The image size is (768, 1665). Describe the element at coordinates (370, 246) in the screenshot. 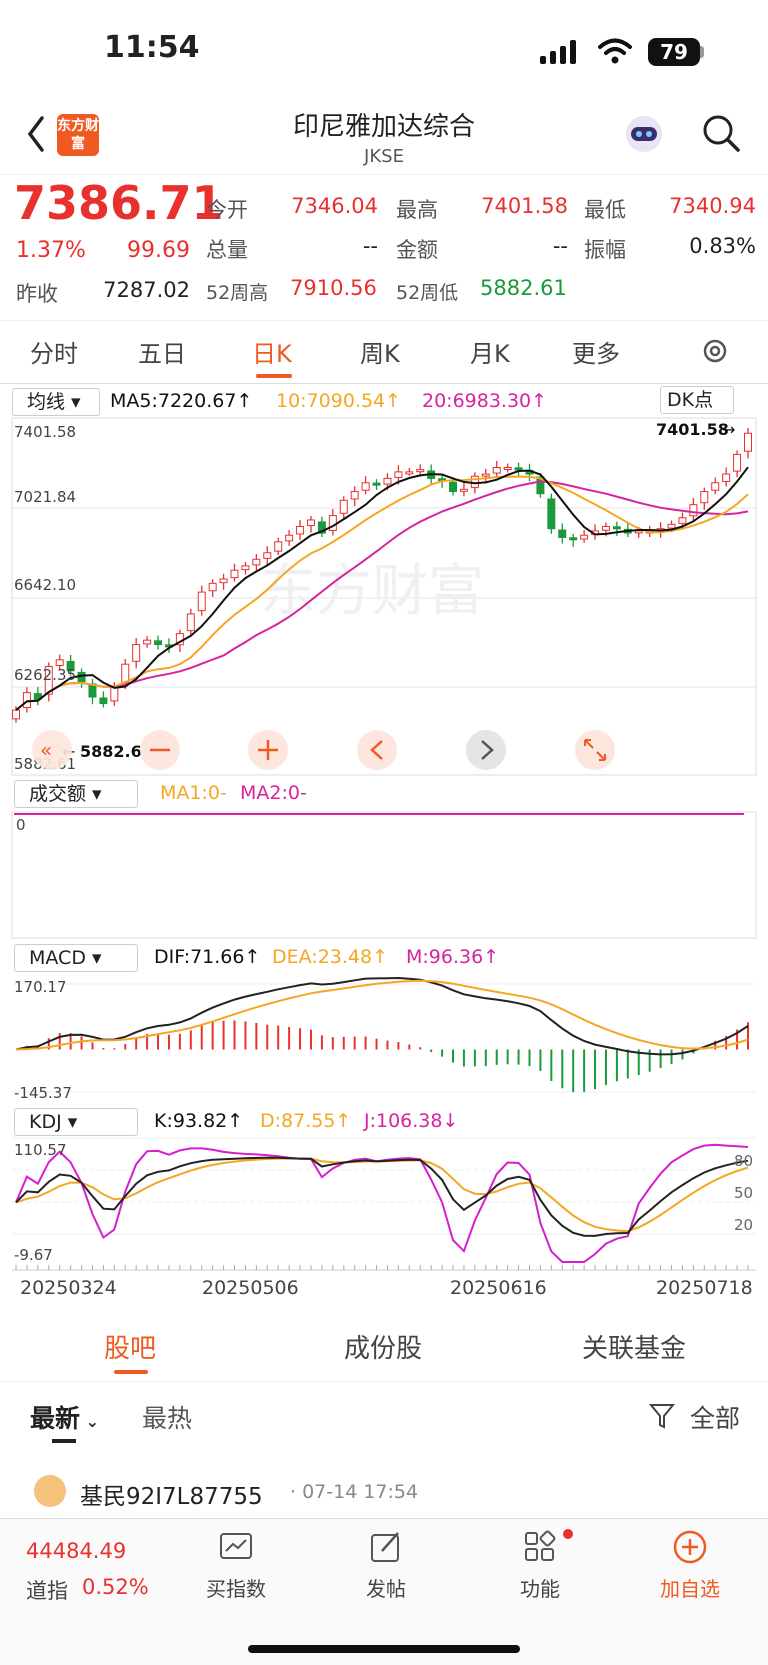

I see `volume-value: --` at that location.